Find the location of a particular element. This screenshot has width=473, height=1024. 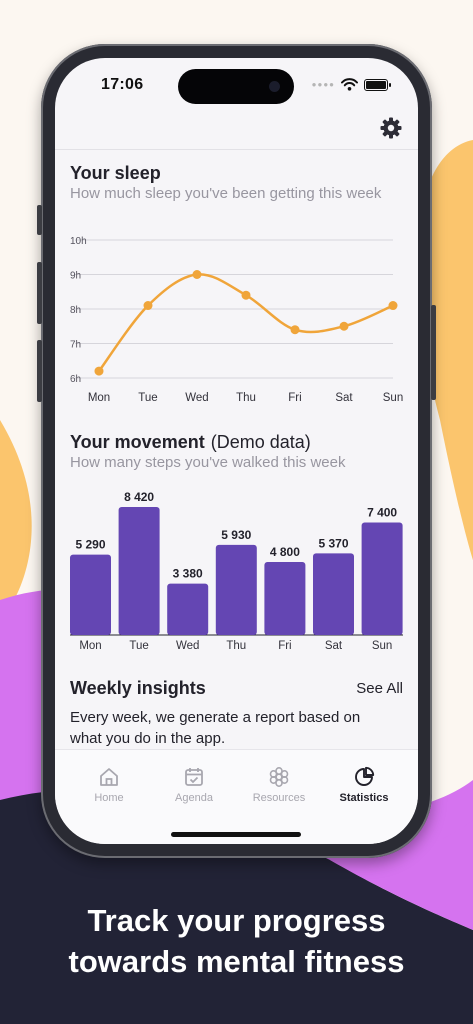

y-tick-label: 8h is located at coordinates (75, 310).